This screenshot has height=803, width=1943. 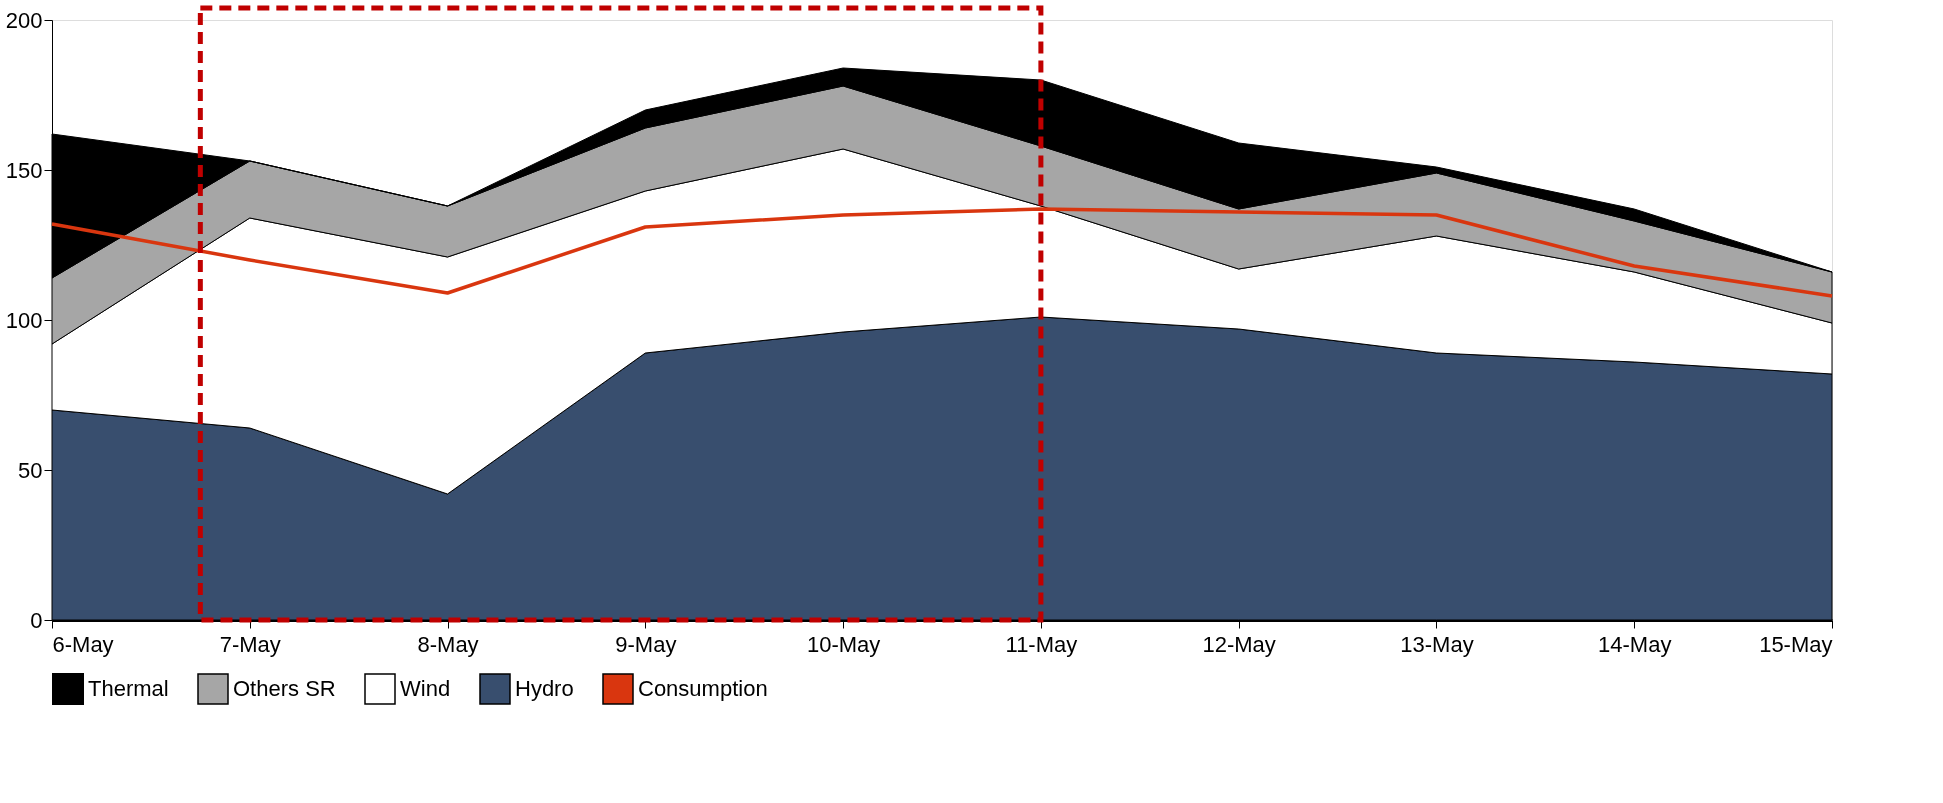 I want to click on x-tick-label: 13-May, so click(x=1437, y=644).